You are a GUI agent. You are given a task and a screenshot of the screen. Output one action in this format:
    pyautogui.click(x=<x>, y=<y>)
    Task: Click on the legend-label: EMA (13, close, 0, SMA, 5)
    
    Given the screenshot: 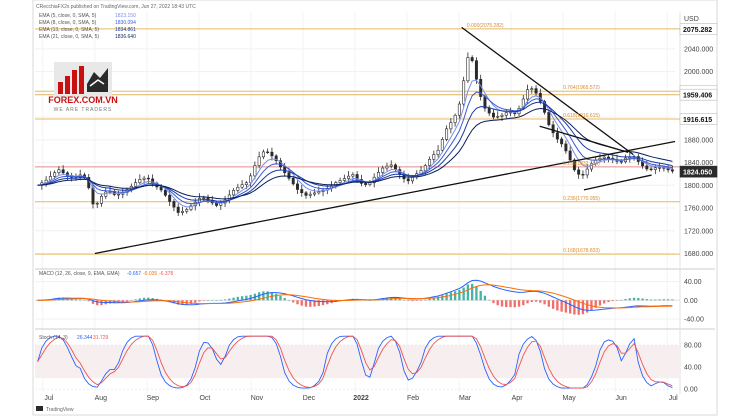 What is the action you would take?
    pyautogui.click(x=69, y=30)
    